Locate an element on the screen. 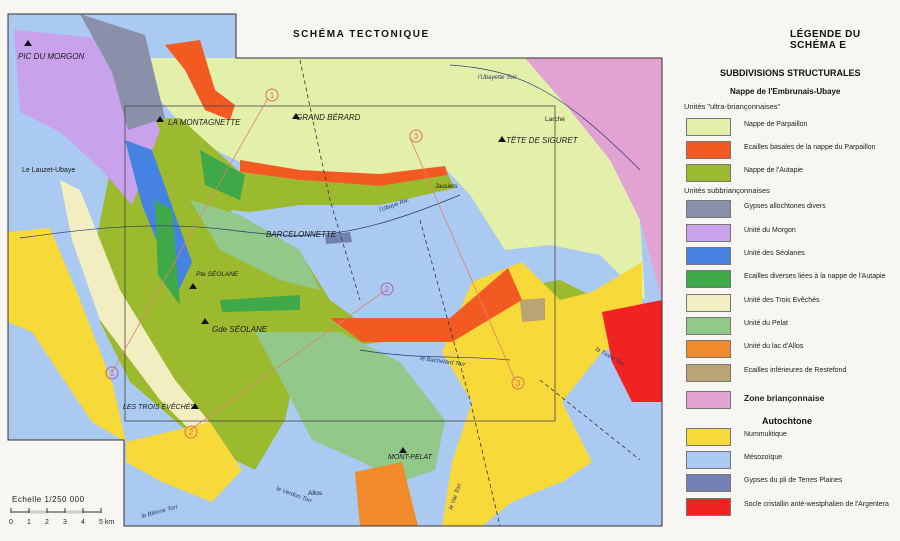  legend-row: Ecailles inférieures de Restefond is located at coordinates (793, 373).